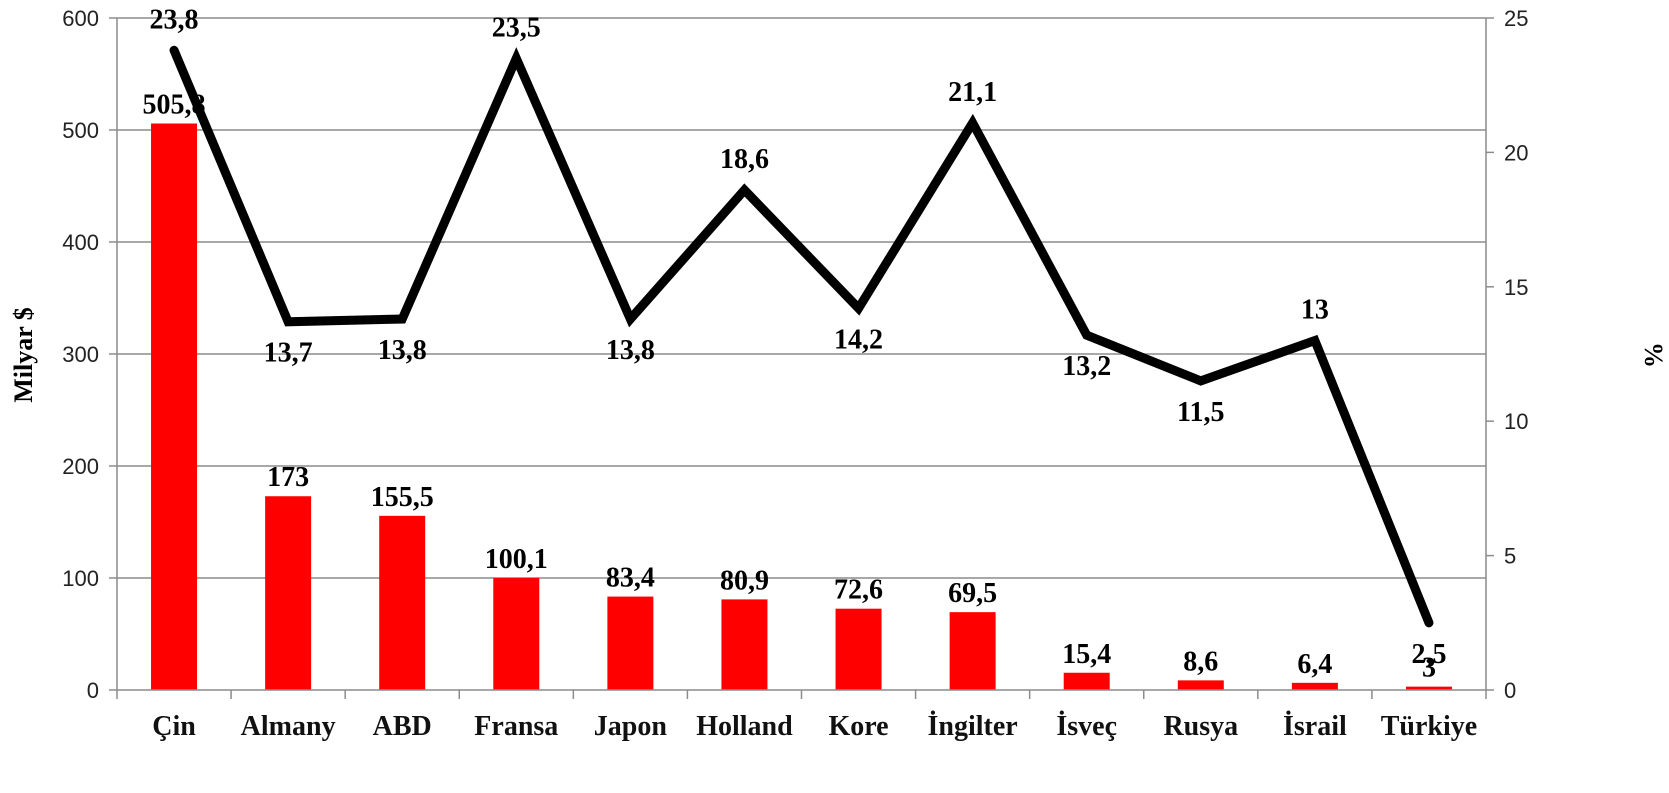  I want to click on line-value-label: 23,8, so click(174, 19).